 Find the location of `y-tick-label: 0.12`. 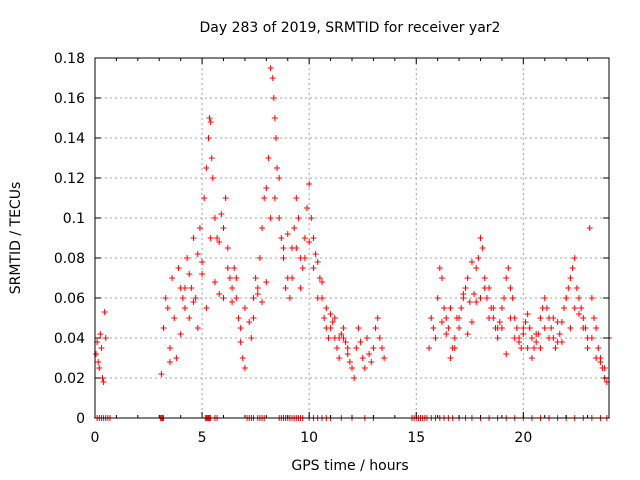

y-tick-label: 0.12 is located at coordinates (69, 179).